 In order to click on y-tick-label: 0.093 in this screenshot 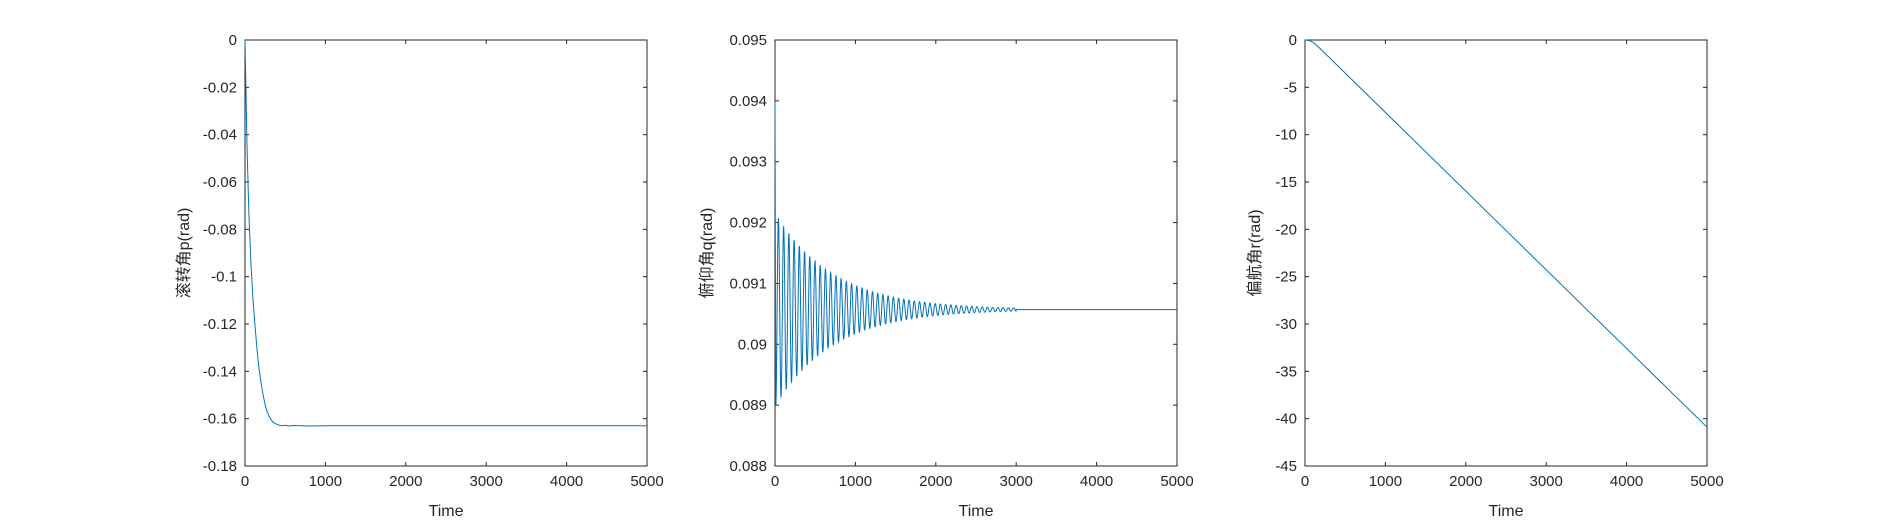, I will do `click(748, 162)`.